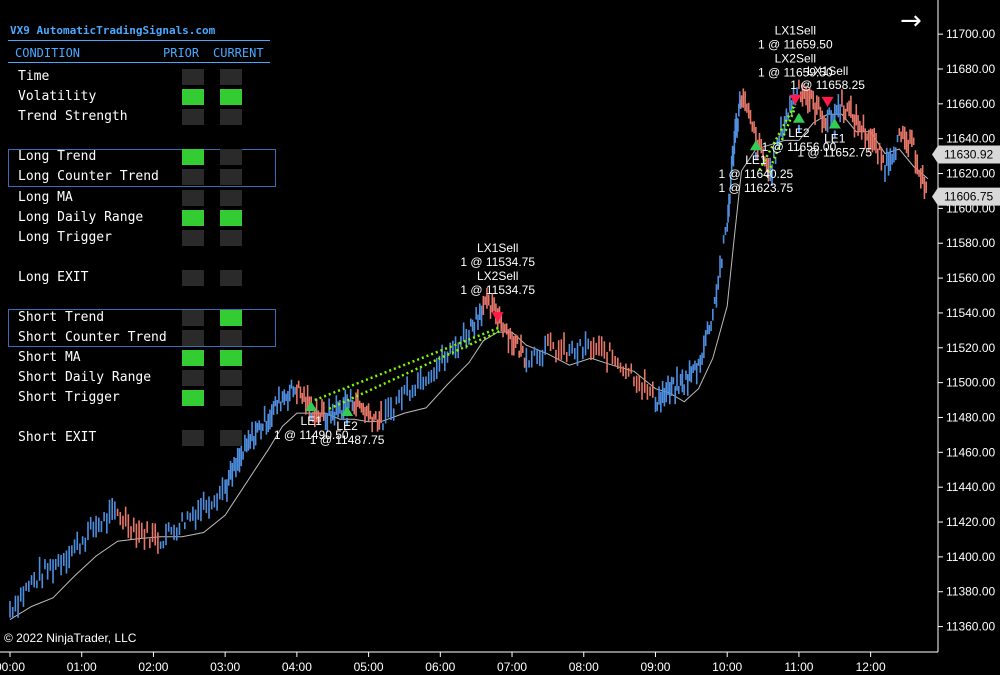 This screenshot has width=1000, height=675. Describe the element at coordinates (142, 328) in the screenshot. I see `short-trend-group` at that location.